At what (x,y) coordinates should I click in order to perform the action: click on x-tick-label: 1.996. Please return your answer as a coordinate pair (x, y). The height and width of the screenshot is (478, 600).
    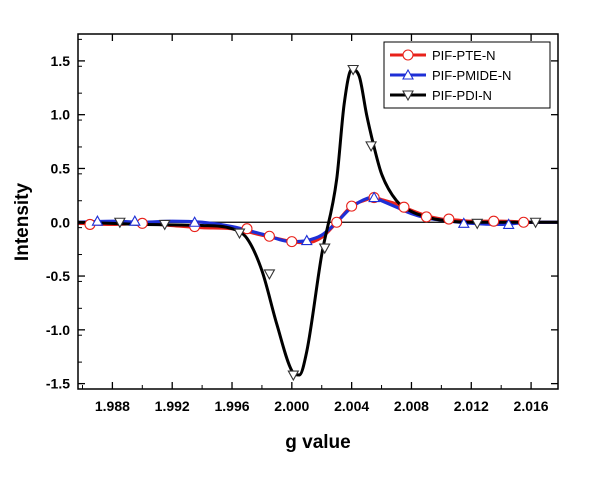
    Looking at the image, I should click on (231, 406).